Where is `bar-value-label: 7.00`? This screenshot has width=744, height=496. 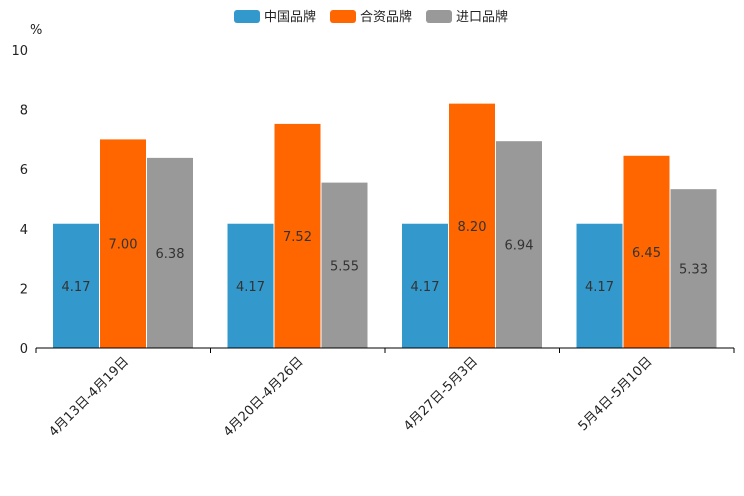 bar-value-label: 7.00 is located at coordinates (123, 245).